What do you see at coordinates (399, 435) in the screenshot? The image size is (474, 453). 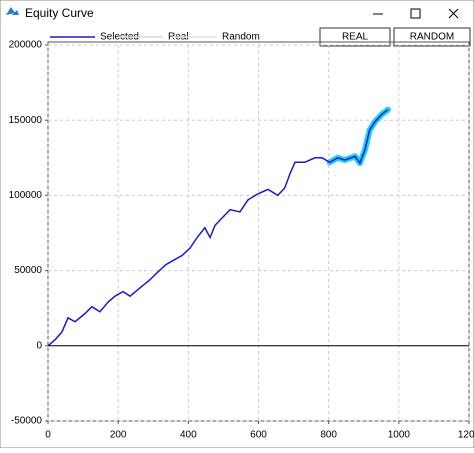 I see `x-tick-label: 1000` at bounding box center [399, 435].